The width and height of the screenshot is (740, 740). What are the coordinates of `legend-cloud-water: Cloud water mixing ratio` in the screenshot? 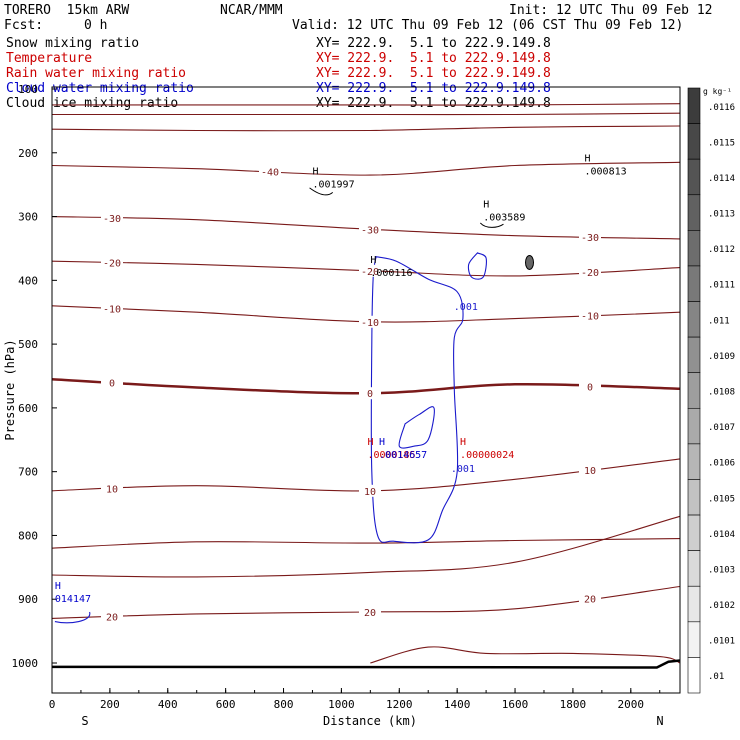 It's located at (100, 88).